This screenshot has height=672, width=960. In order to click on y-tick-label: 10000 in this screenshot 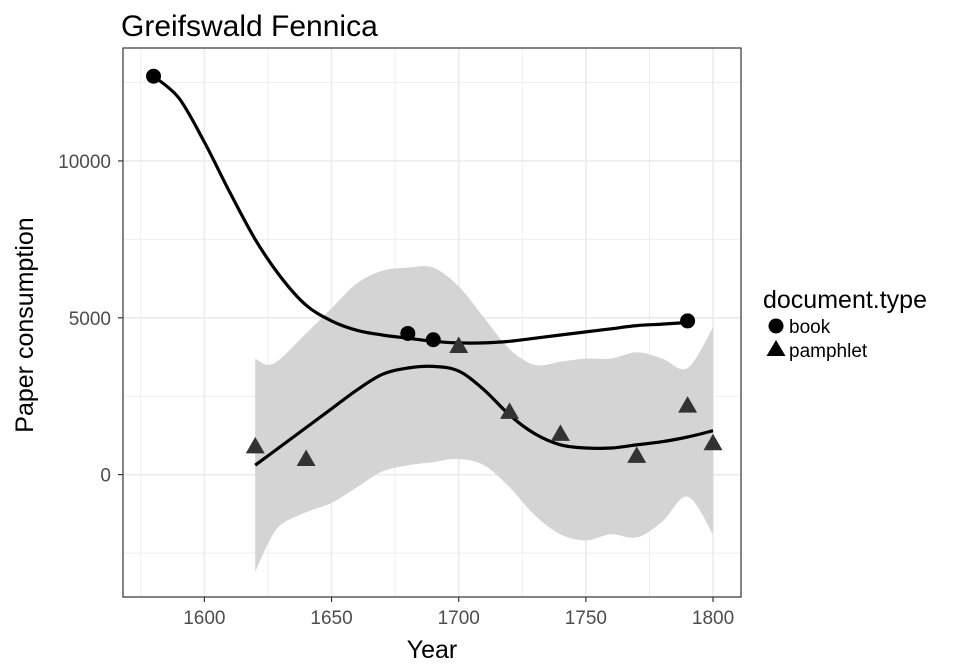, I will do `click(84, 162)`.